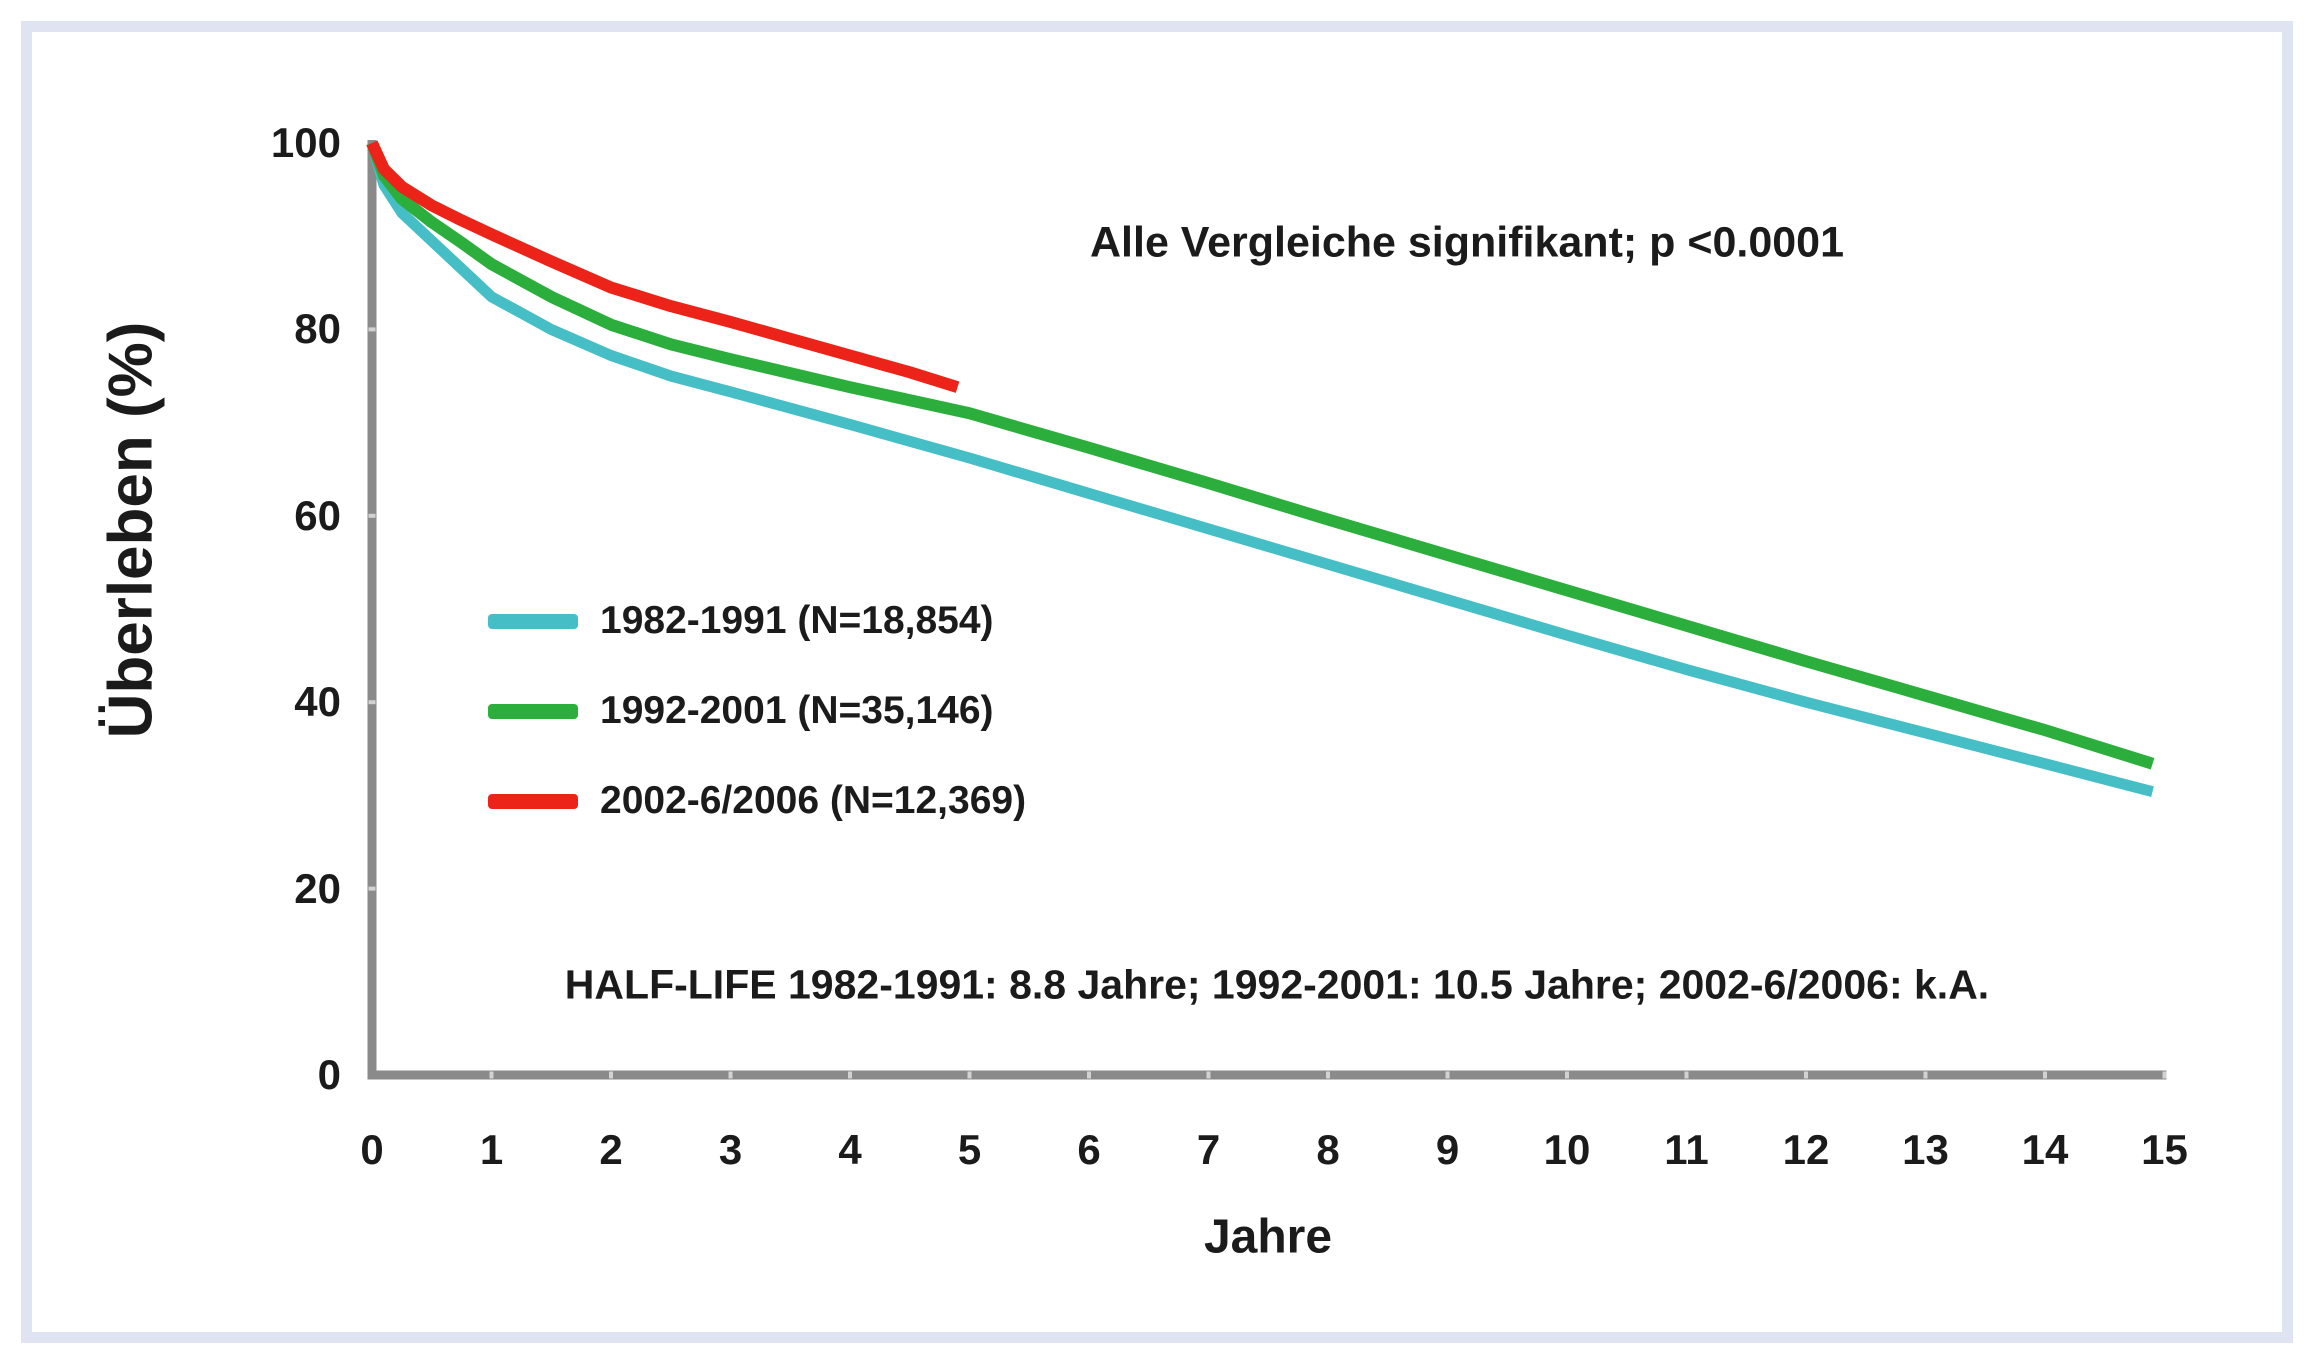 This screenshot has width=2313, height=1364. What do you see at coordinates (1925, 1149) in the screenshot?
I see `x-tick-label: 13` at bounding box center [1925, 1149].